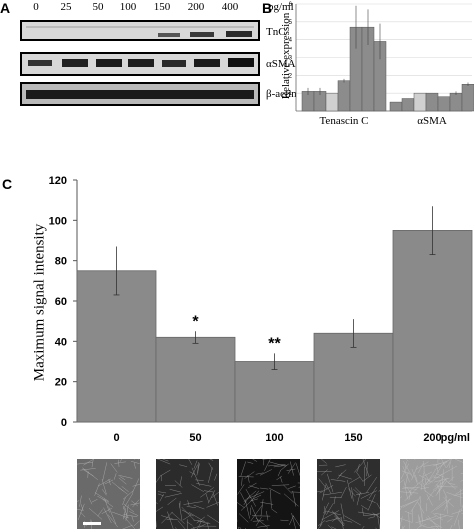 Image resolution: width=474 pixels, height=529 pixels. What do you see at coordinates (7, 184) in the screenshot?
I see `panel-c-letter: C` at bounding box center [7, 184].